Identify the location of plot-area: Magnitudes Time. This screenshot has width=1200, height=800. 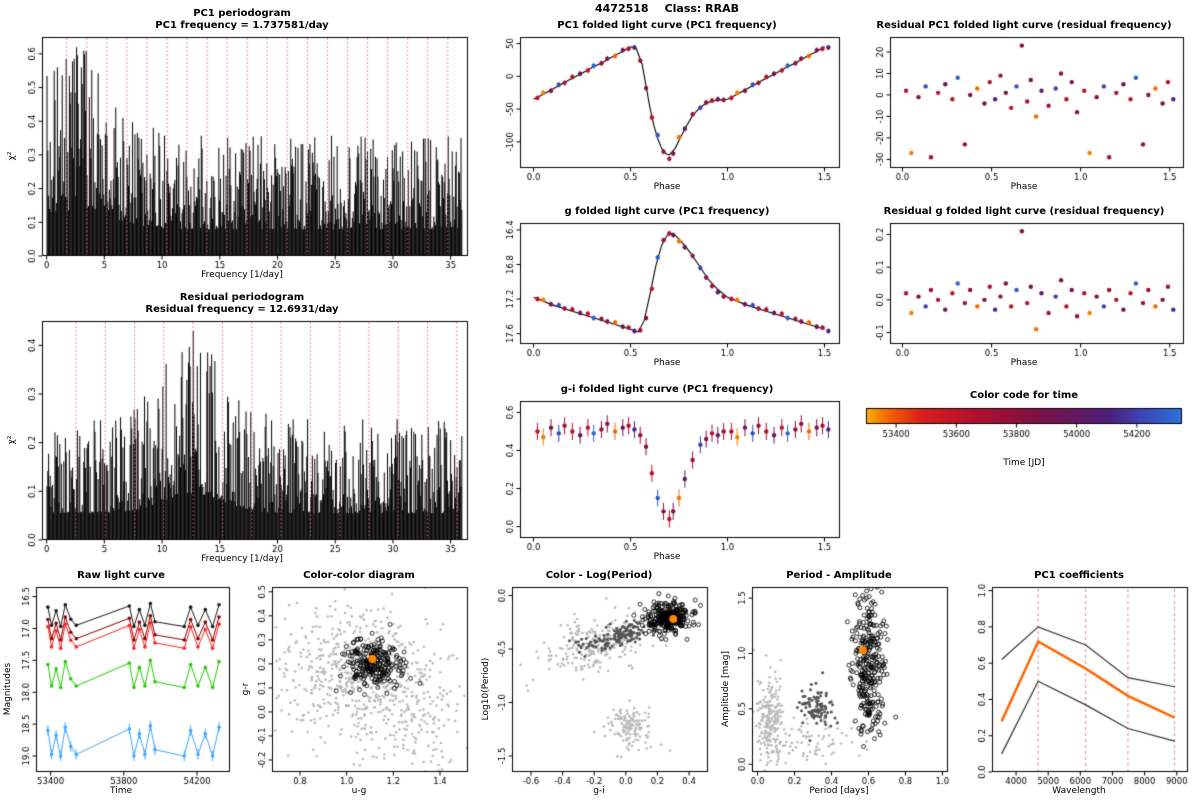
(120, 689).